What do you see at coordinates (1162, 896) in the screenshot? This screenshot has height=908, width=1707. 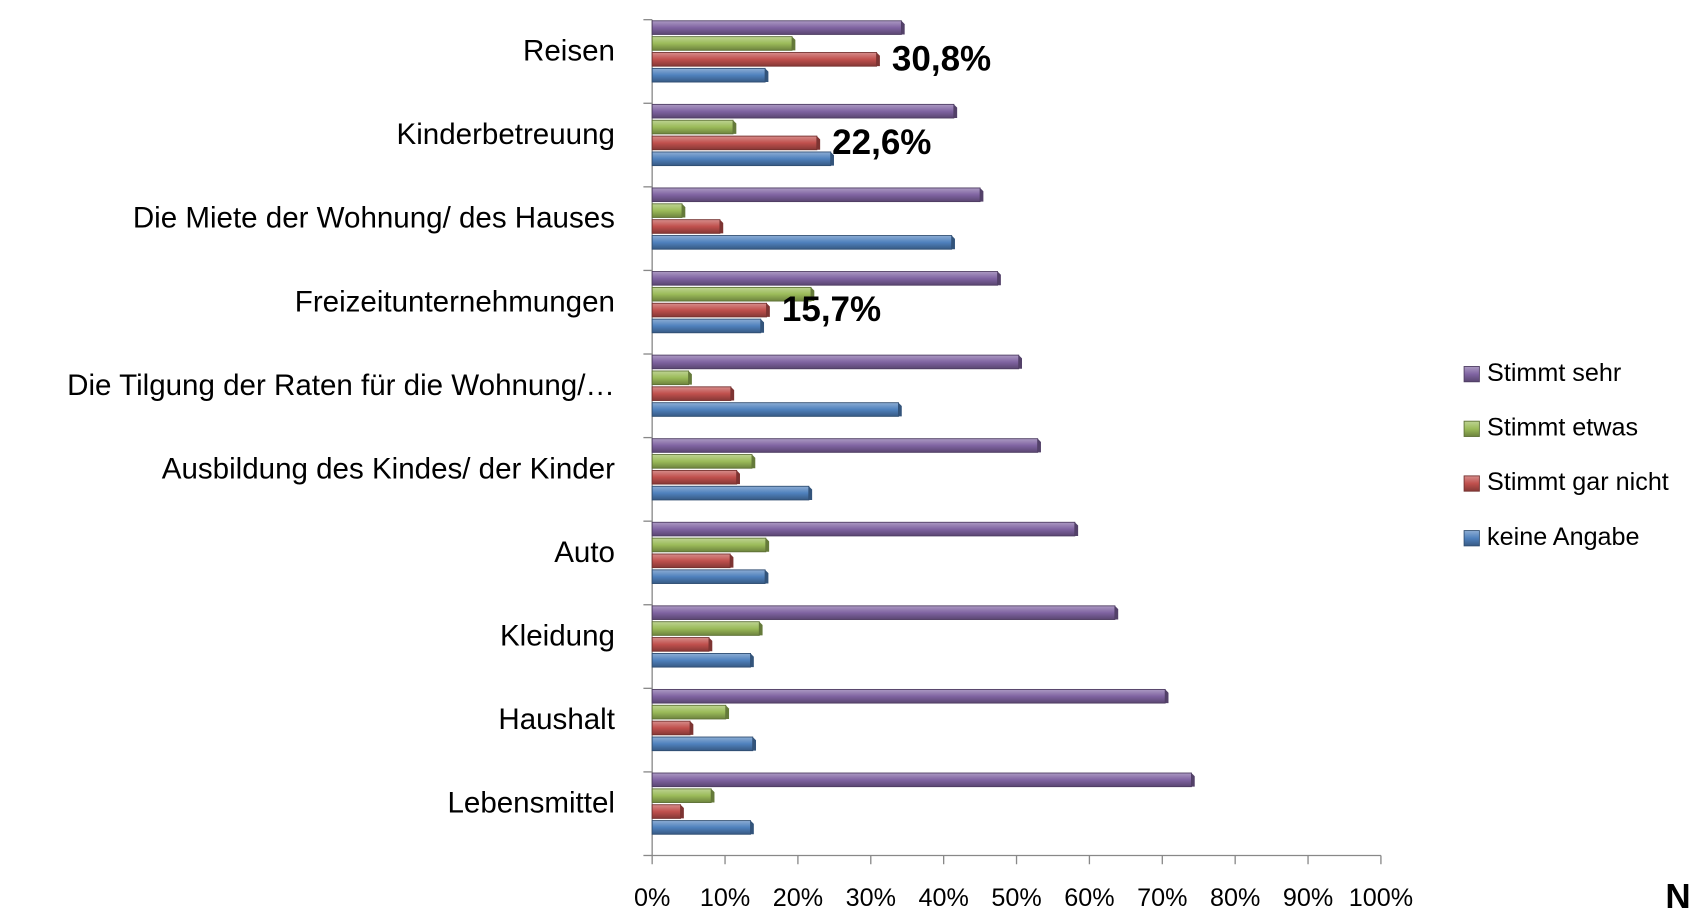 I see `x-tick-label: 70%` at bounding box center [1162, 896].